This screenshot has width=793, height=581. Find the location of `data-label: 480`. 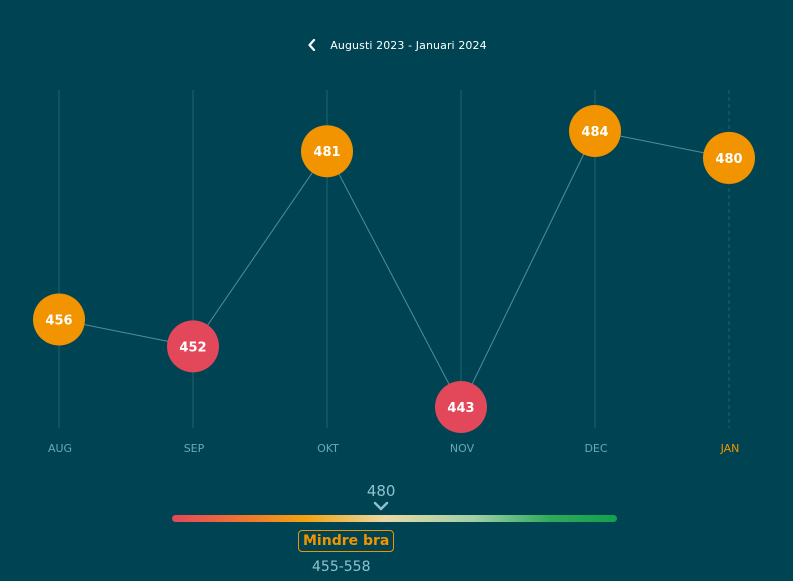

data-label: 480 is located at coordinates (728, 159).